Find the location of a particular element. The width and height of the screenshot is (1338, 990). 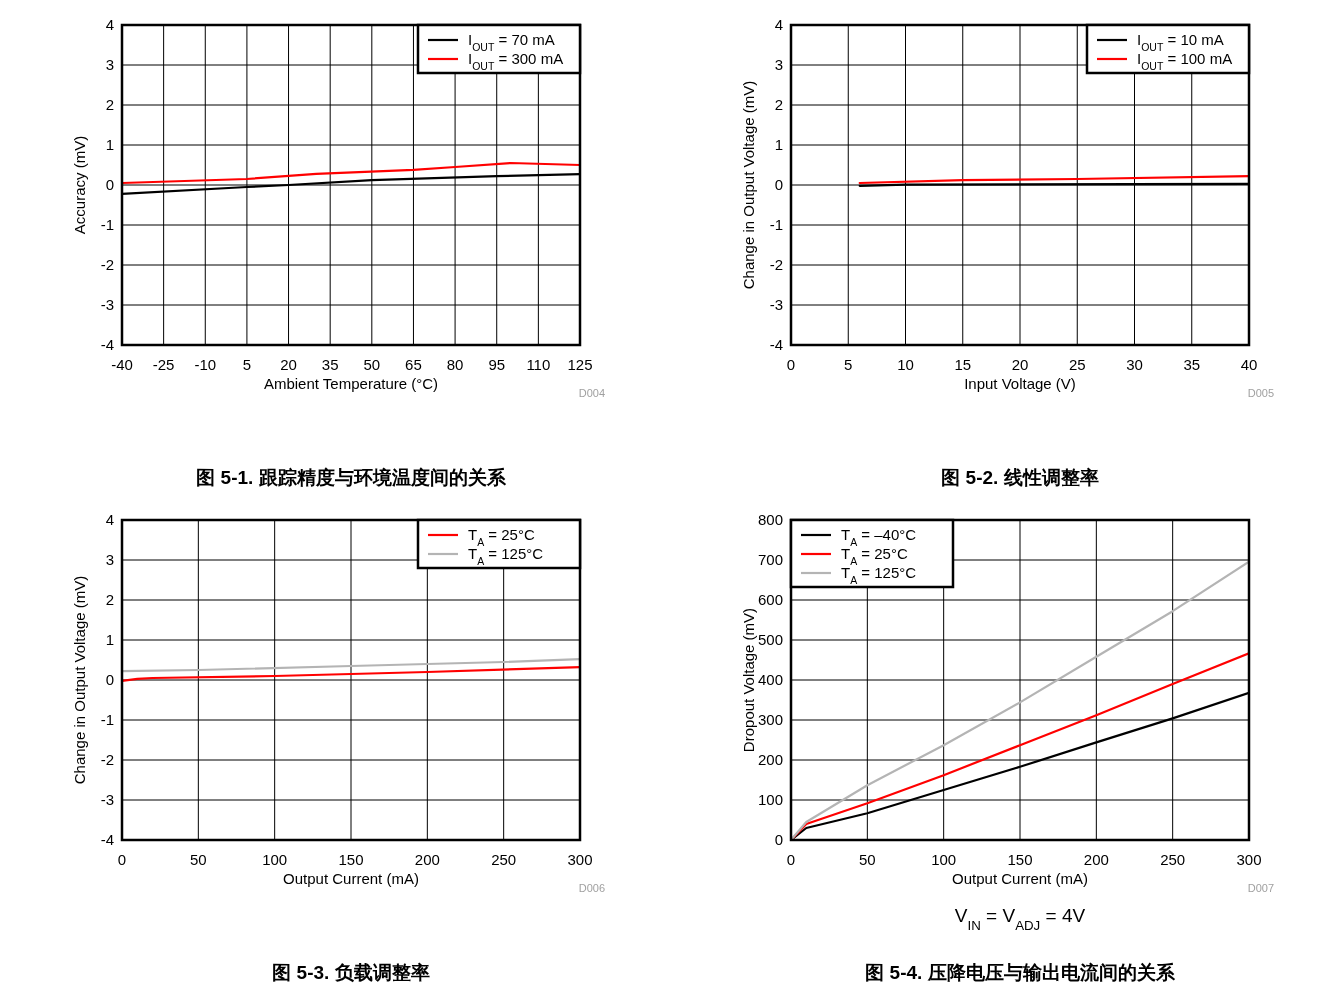

x-axis-title: Ambient Temperature (°C) is located at coordinates (351, 383).